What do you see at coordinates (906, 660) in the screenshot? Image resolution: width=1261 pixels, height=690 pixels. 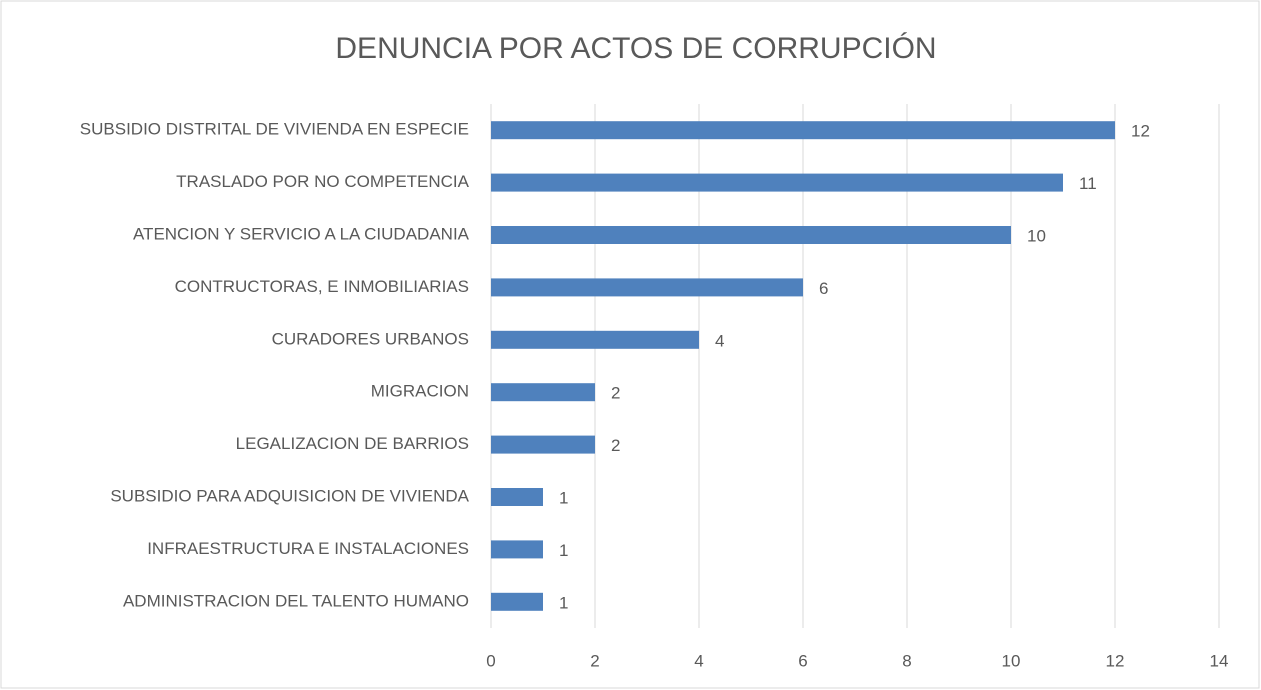 I see `x-tick-label: 8` at bounding box center [906, 660].